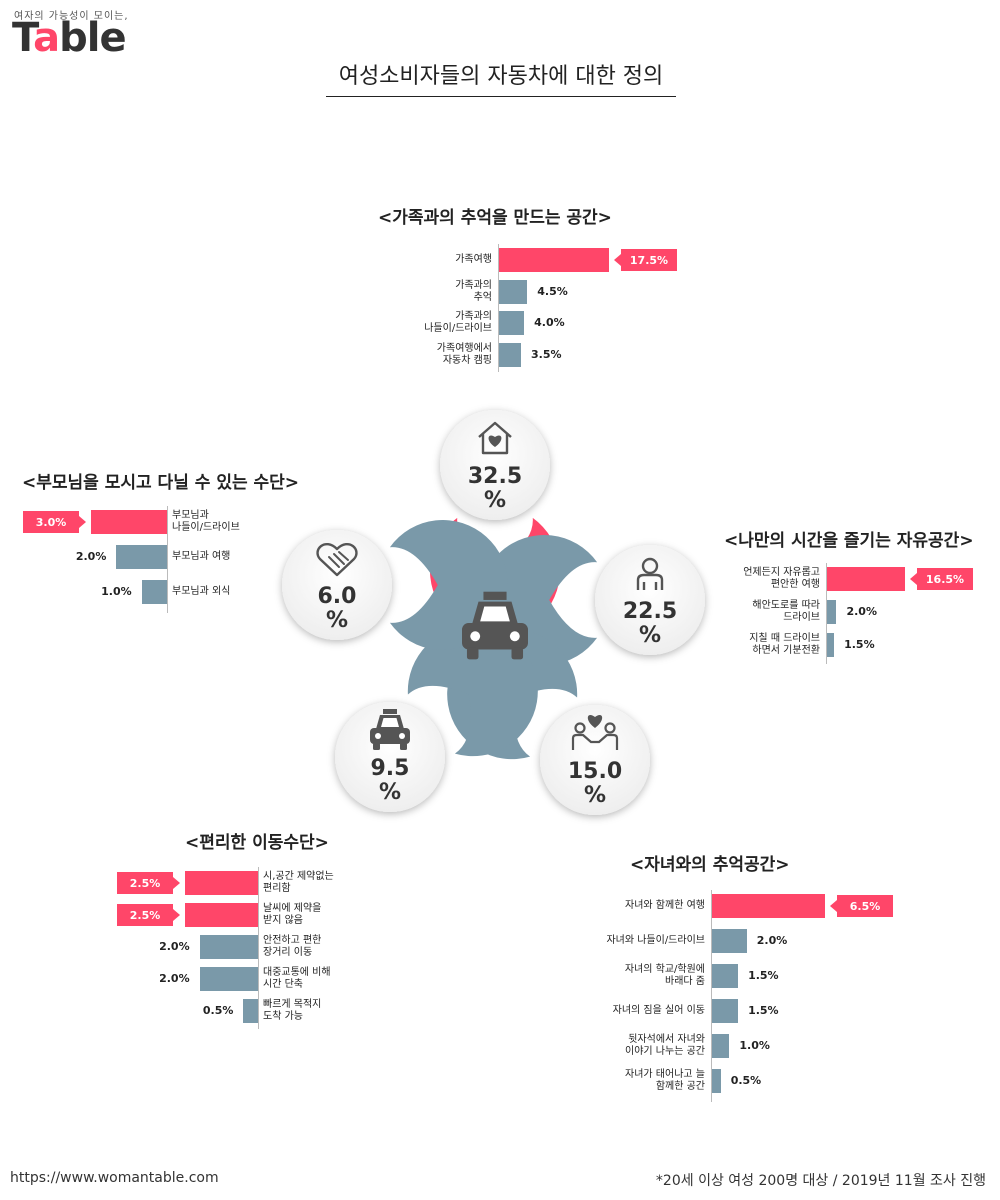 This screenshot has height=1200, width=1000. I want to click on section-title-family: <가족과의 추억을 만드는 공간>, so click(495, 218).